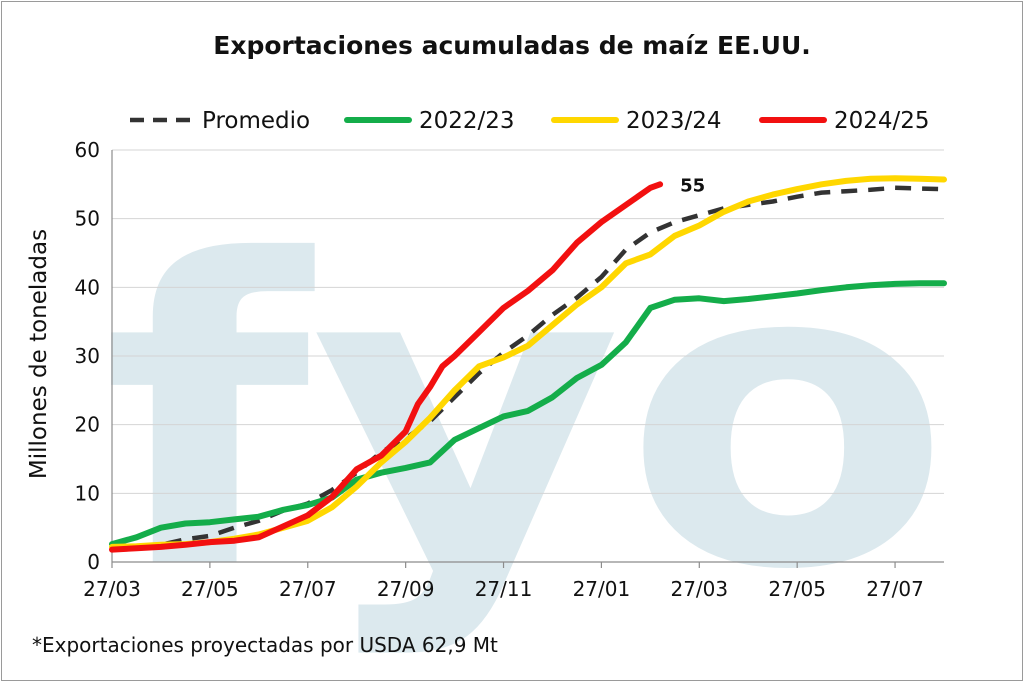 Image resolution: width=1024 pixels, height=682 pixels. What do you see at coordinates (87, 493) in the screenshot?
I see `y-tick-label: 10` at bounding box center [87, 493].